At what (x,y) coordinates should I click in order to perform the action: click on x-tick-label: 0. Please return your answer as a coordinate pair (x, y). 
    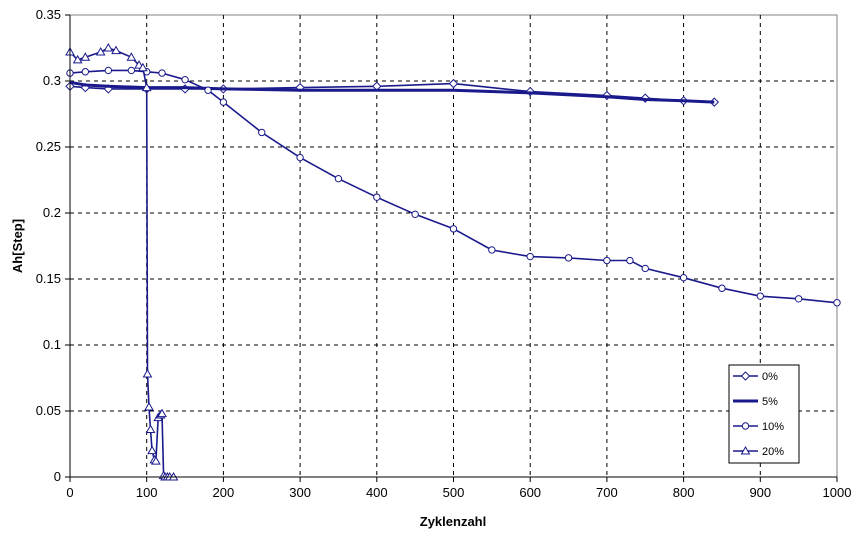
    Looking at the image, I should click on (69, 492).